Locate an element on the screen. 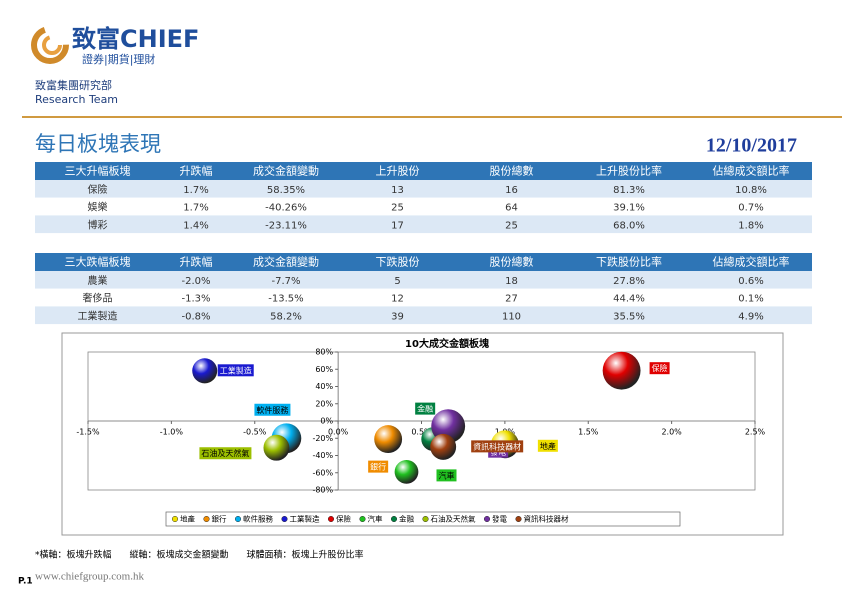 The width and height of the screenshot is (842, 595). table-cell: 12 is located at coordinates (397, 299).